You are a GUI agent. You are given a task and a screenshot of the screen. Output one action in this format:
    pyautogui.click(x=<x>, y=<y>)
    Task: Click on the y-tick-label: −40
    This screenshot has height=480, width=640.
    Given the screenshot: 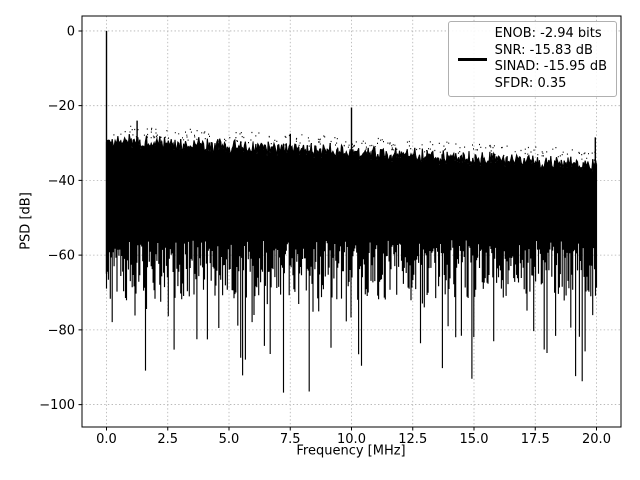 What is the action you would take?
    pyautogui.click(x=61, y=181)
    